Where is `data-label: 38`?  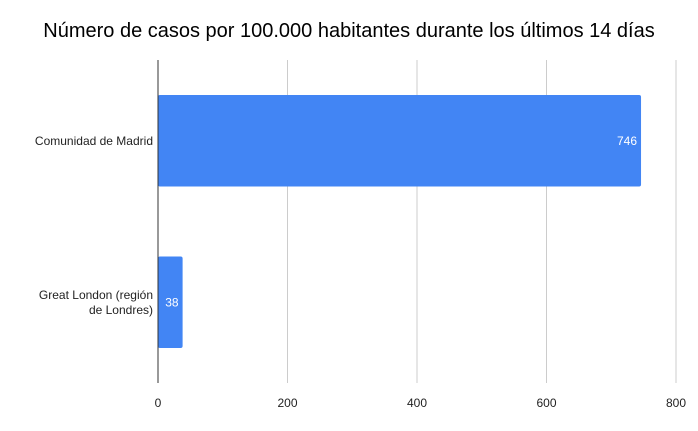
data-label: 38 is located at coordinates (172, 302).